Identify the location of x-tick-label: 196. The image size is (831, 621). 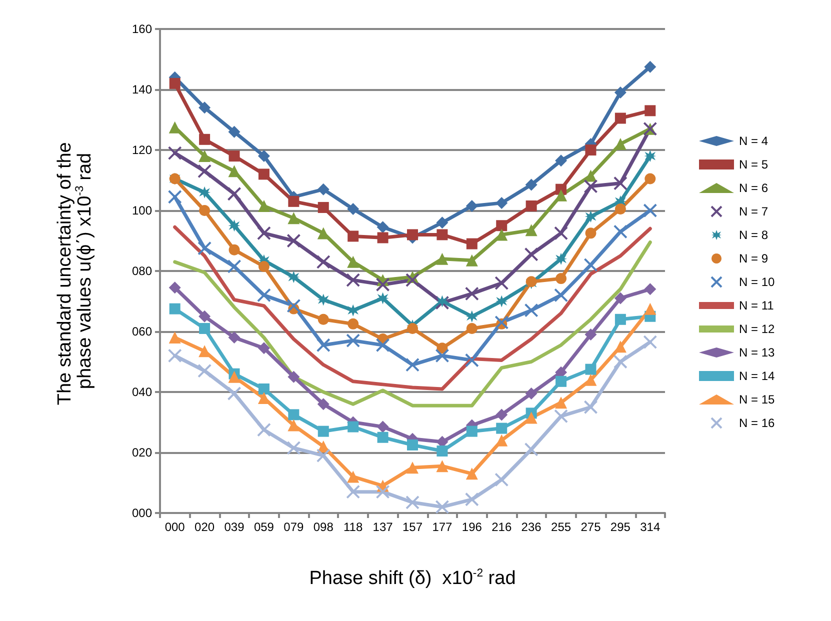
(472, 527).